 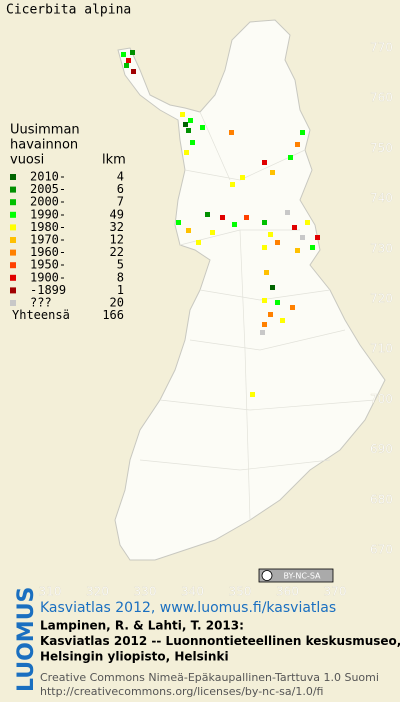 I want to click on northing-label: 700, so click(x=381, y=399).